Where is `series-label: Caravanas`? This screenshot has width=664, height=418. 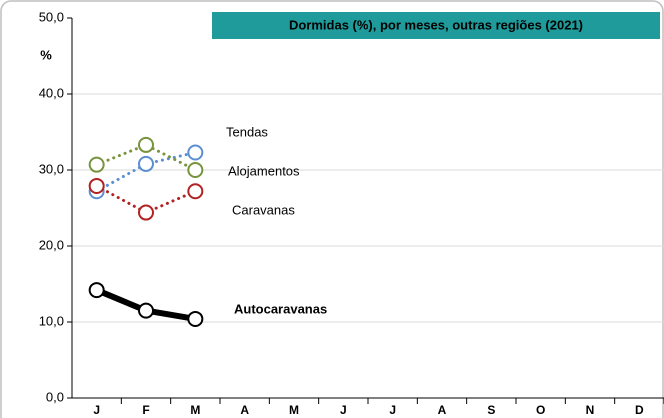
series-label: Caravanas is located at coordinates (263, 209).